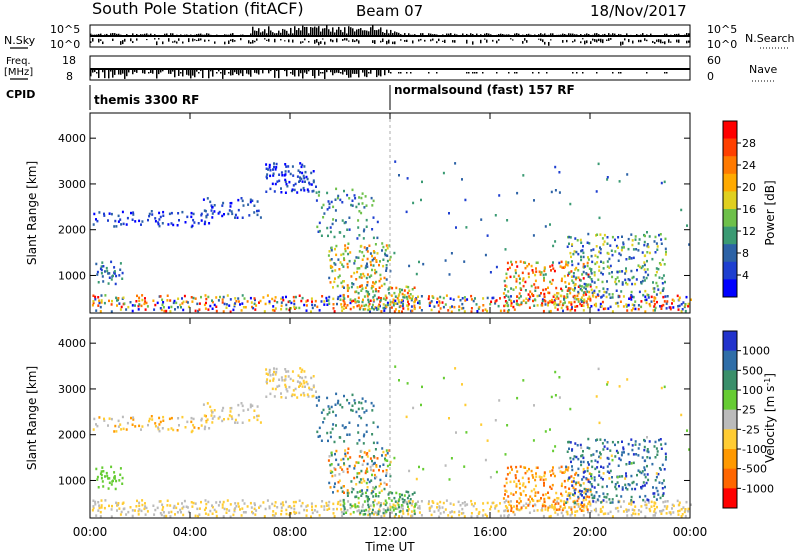 Image resolution: width=800 pixels, height=554 pixels. I want to click on cpid-mode-normalsound: normalsound (fast) 157 RF, so click(484, 90).